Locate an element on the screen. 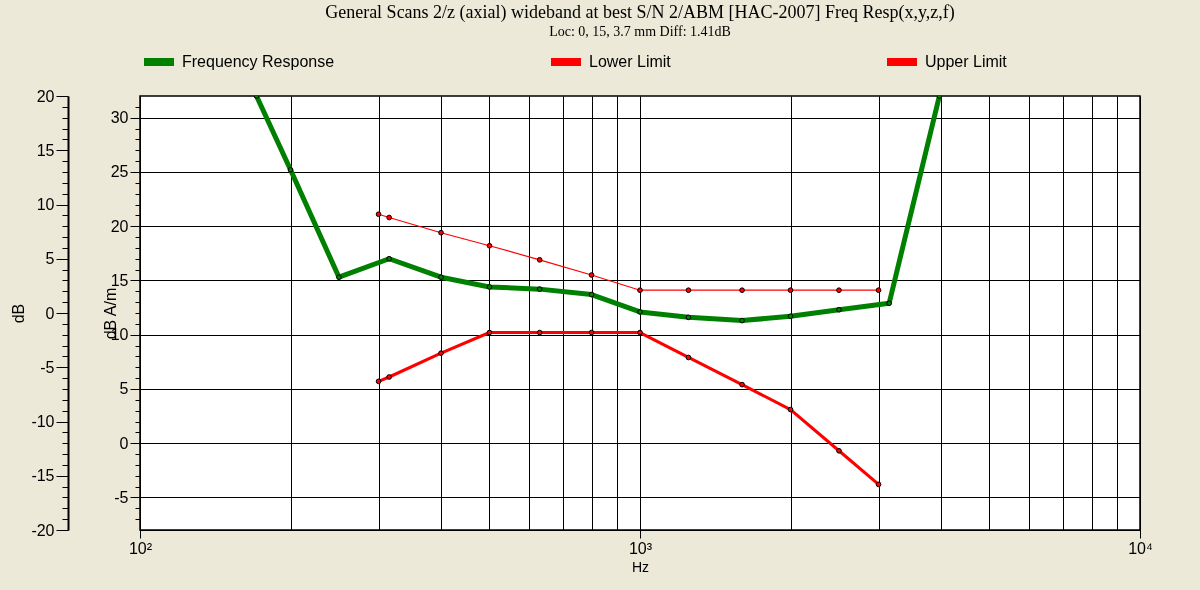  y2-tick-label: 15 is located at coordinates (45, 150).